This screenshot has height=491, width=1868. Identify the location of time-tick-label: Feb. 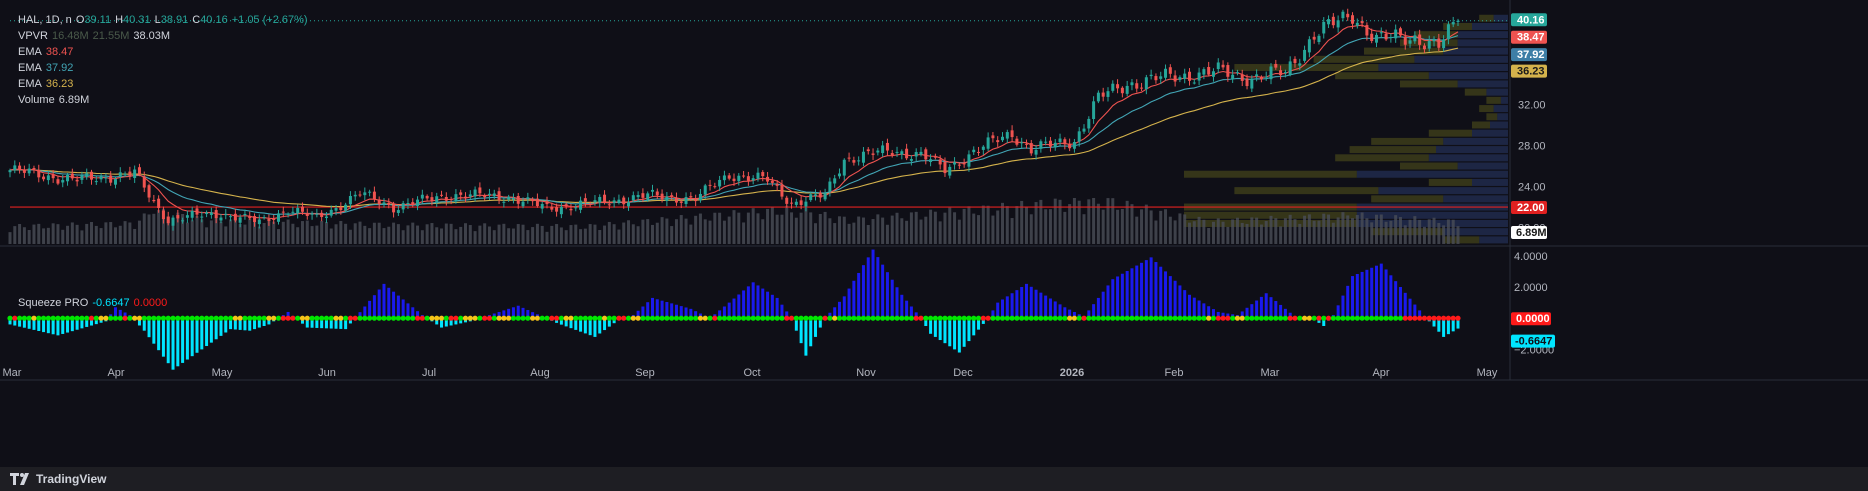
(1174, 373).